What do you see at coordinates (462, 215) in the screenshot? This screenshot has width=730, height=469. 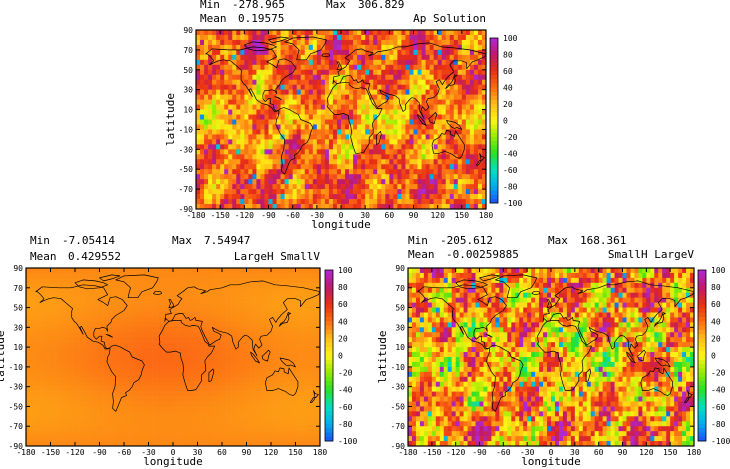 I see `x-tick-label: 150` at bounding box center [462, 215].